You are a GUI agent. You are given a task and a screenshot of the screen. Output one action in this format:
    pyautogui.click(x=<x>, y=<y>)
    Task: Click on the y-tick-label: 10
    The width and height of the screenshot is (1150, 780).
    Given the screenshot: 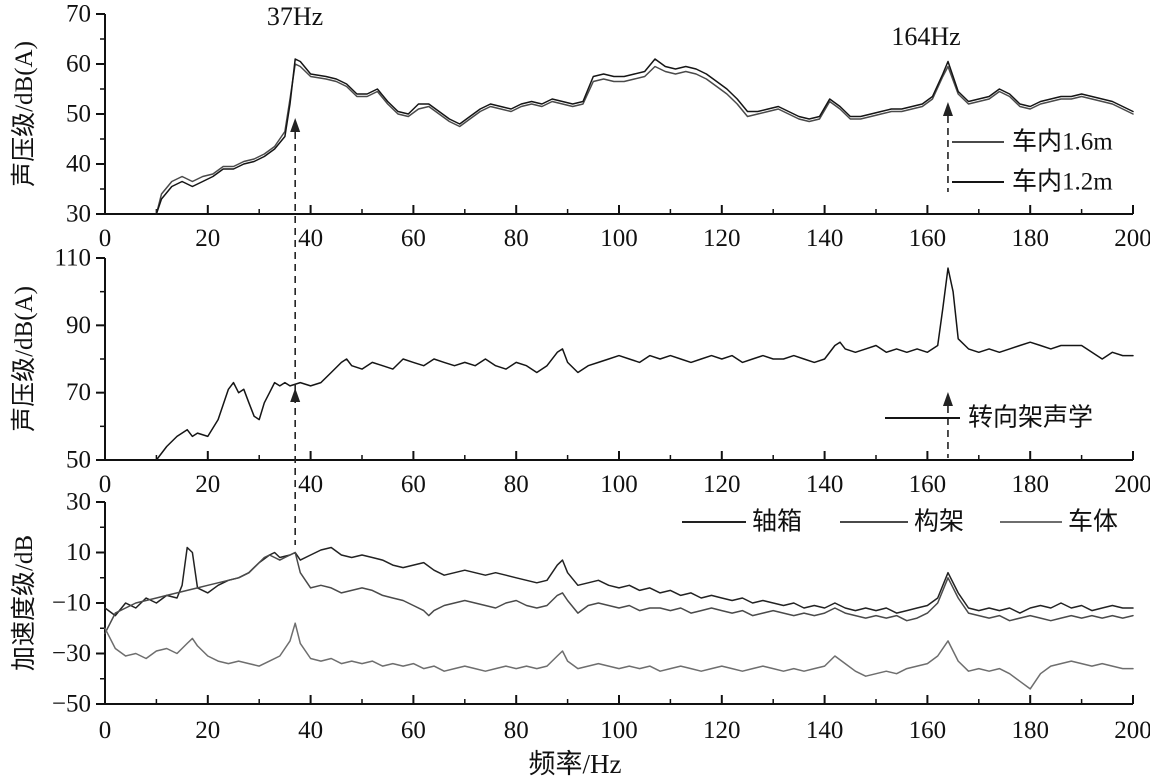 What is the action you would take?
    pyautogui.click(x=78, y=552)
    